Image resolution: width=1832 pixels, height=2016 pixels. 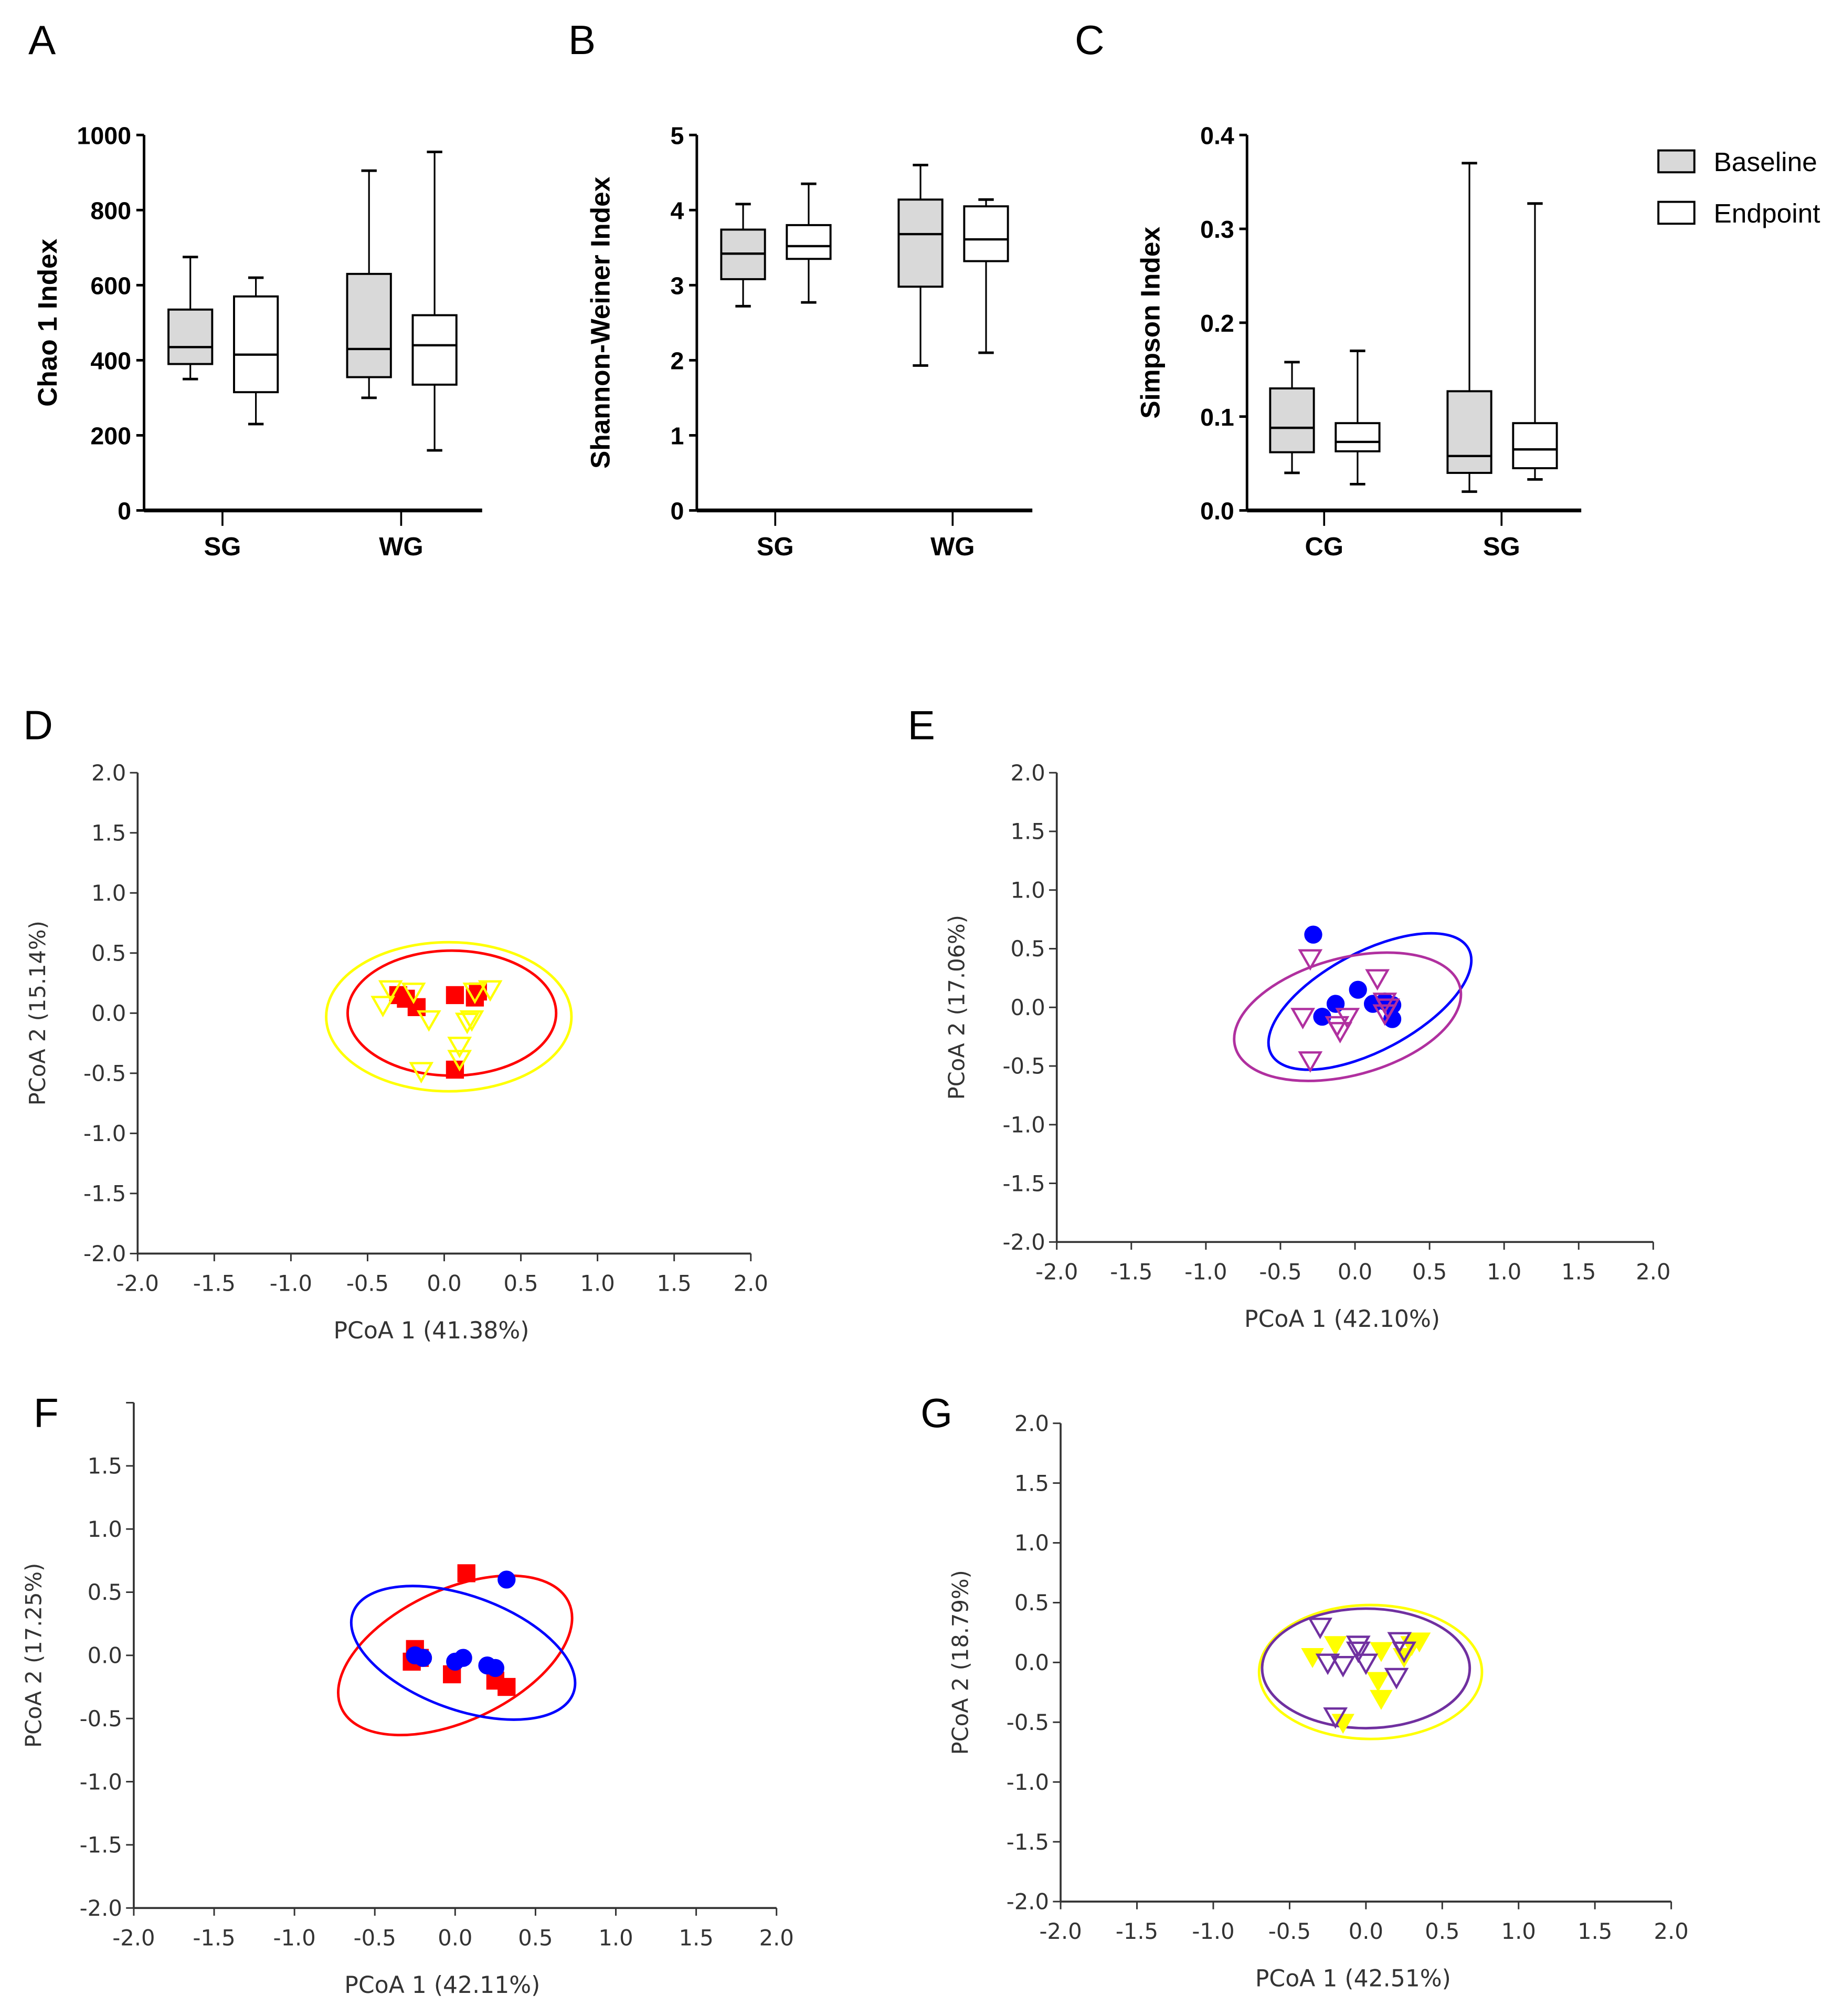 I want to click on x-axis-label: PCoA 1 (42.10%), so click(x=1342, y=1319).